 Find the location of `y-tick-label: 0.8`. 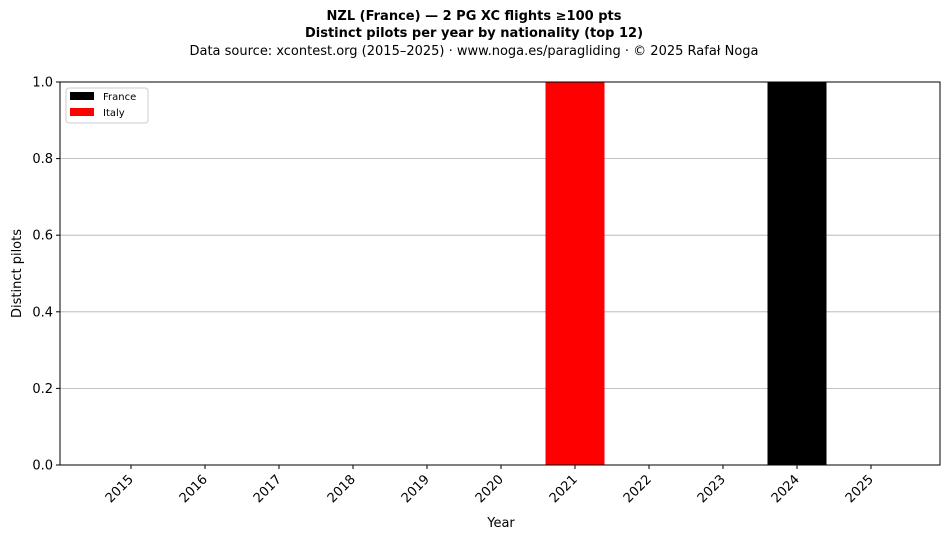

y-tick-label: 0.8 is located at coordinates (42, 159).